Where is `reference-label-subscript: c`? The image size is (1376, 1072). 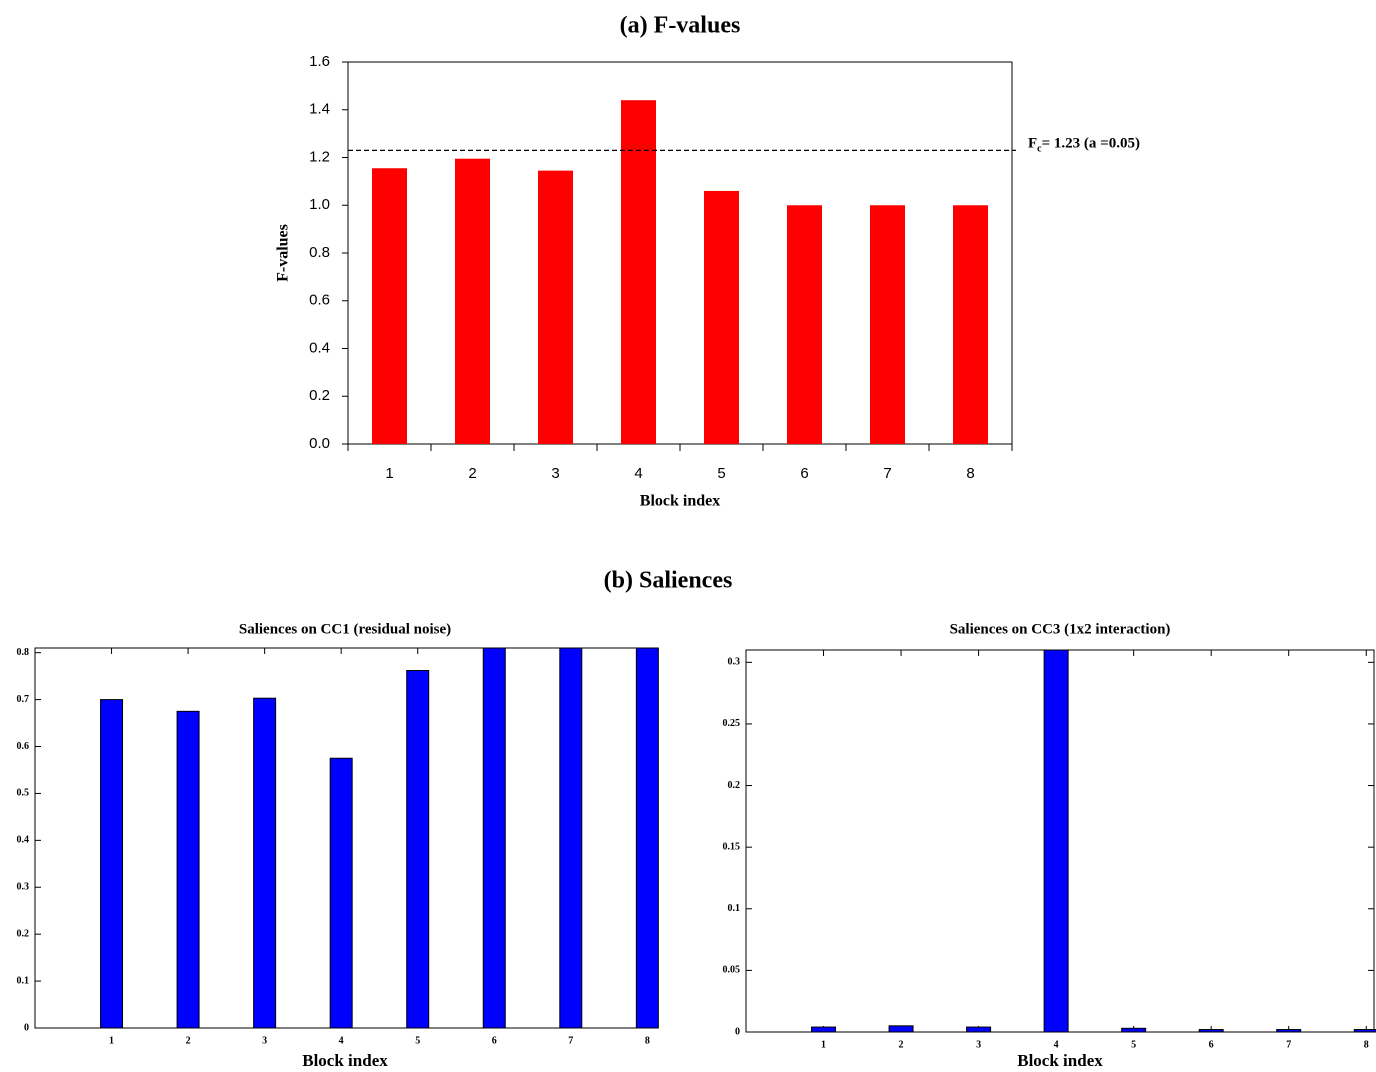
reference-label-subscript: c is located at coordinates (1039, 149).